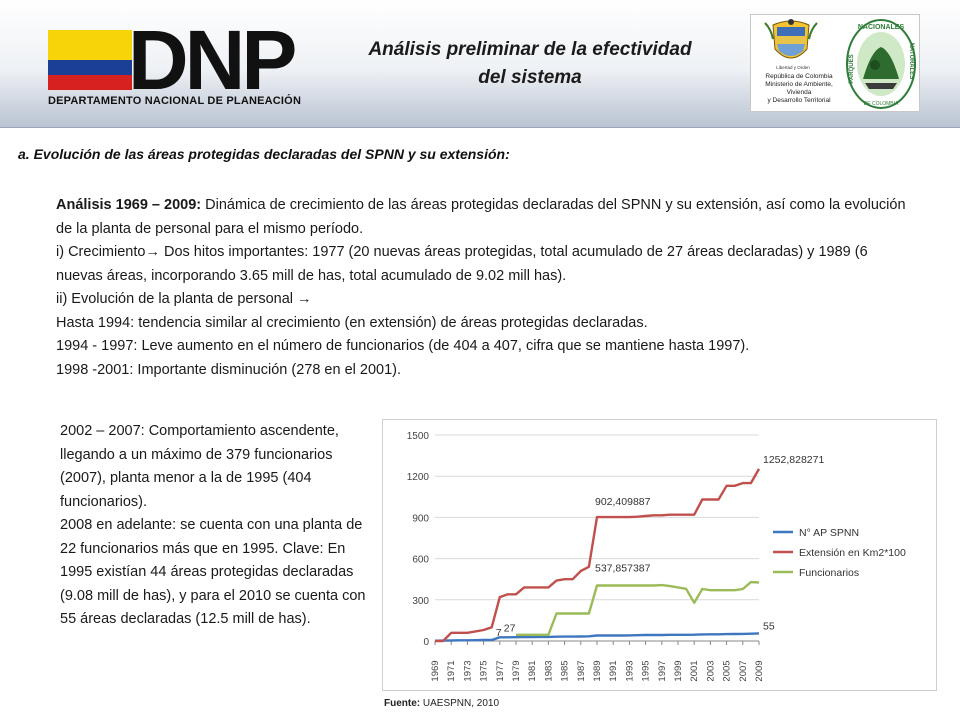  Describe the element at coordinates (829, 533) in the screenshot. I see `legend-label: N° AP SPNN` at that location.